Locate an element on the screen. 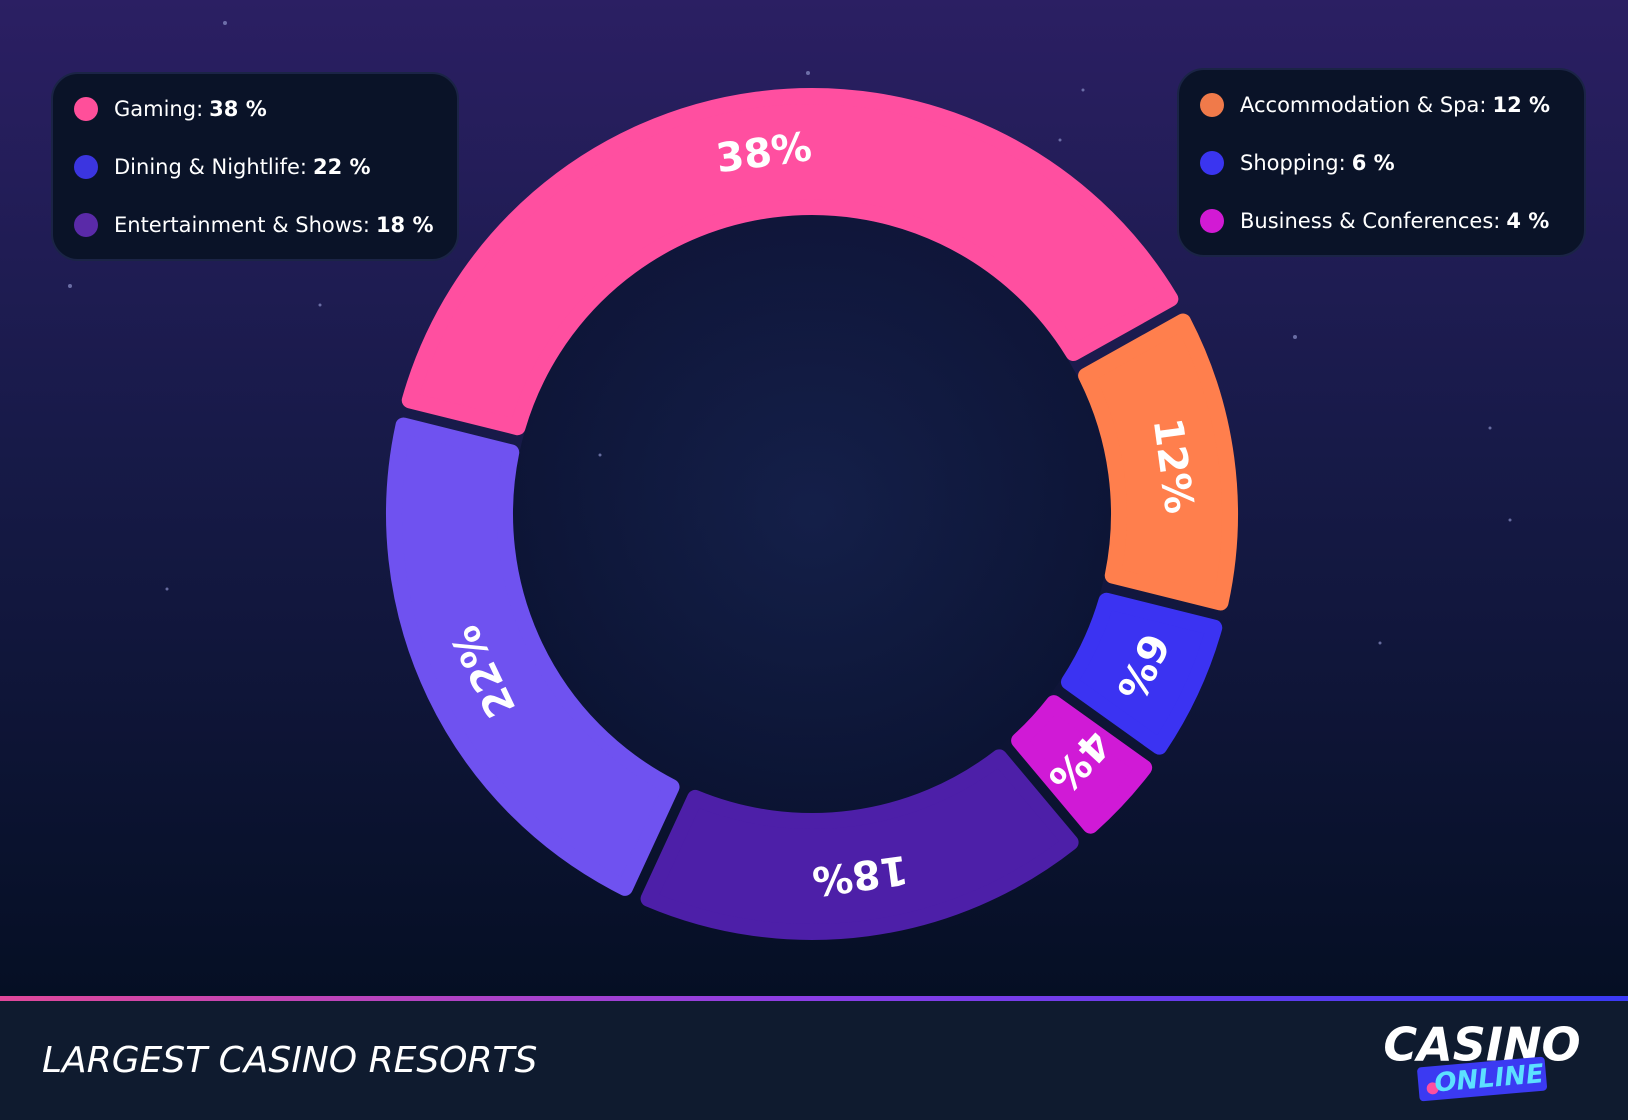 The width and height of the screenshot is (1628, 1120). legend-value: 38 % is located at coordinates (238, 109).